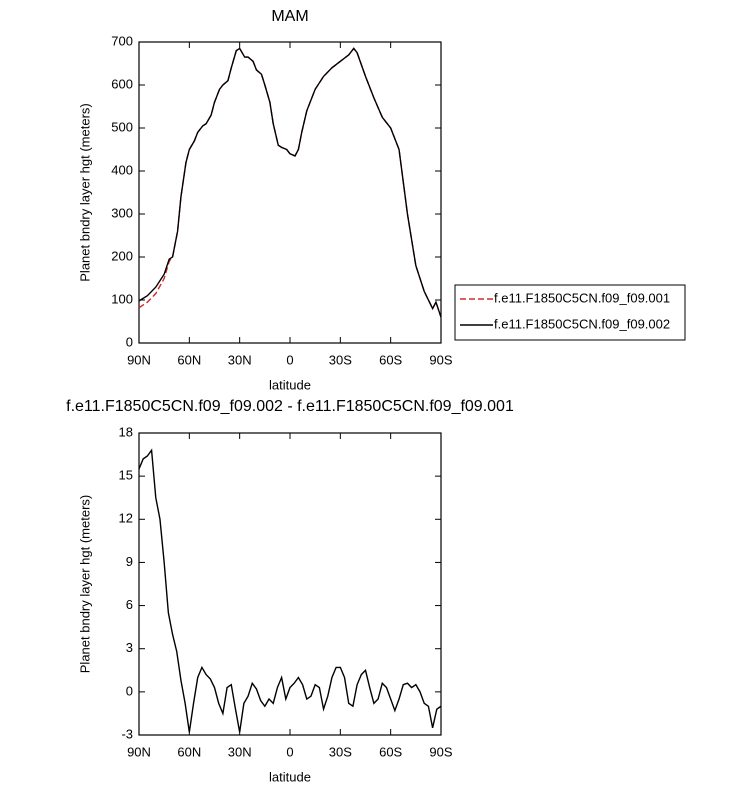 The height and width of the screenshot is (790, 733). Describe the element at coordinates (129, 561) in the screenshot. I see `y-tick-label: 9` at that location.